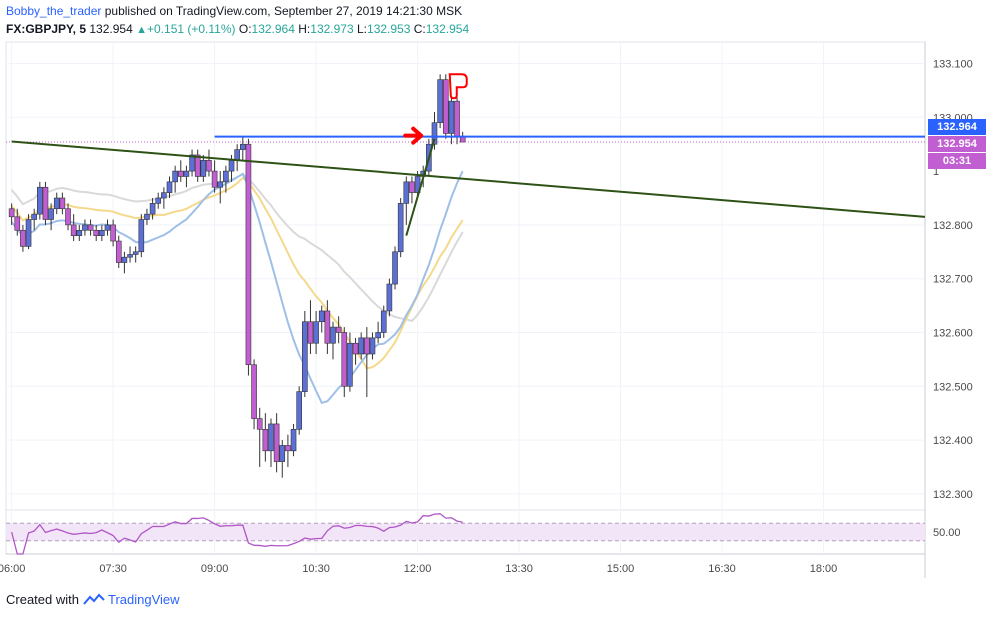 The width and height of the screenshot is (988, 618). What do you see at coordinates (953, 65) in the screenshot?
I see `price-tick-label: 133.100` at bounding box center [953, 65].